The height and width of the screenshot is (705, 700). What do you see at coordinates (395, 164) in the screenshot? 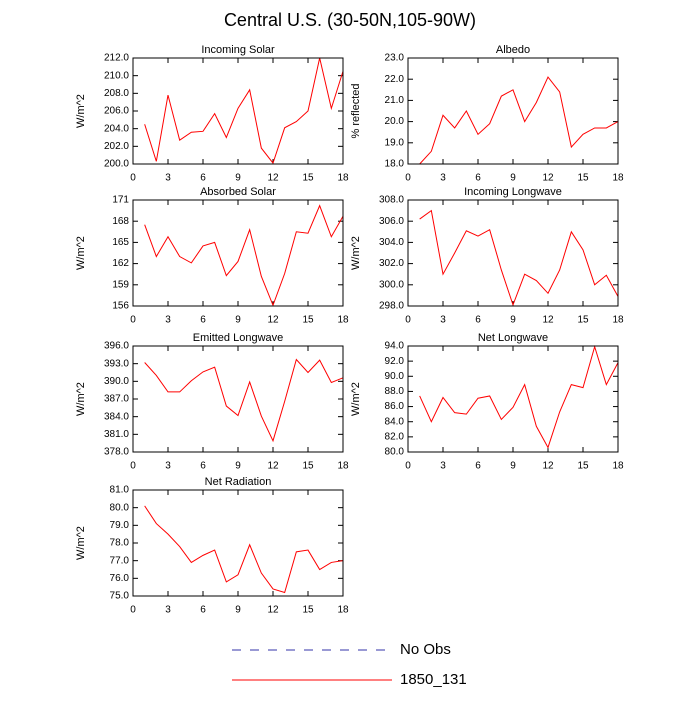
I see `y-tick-label: 18.0` at bounding box center [395, 164].